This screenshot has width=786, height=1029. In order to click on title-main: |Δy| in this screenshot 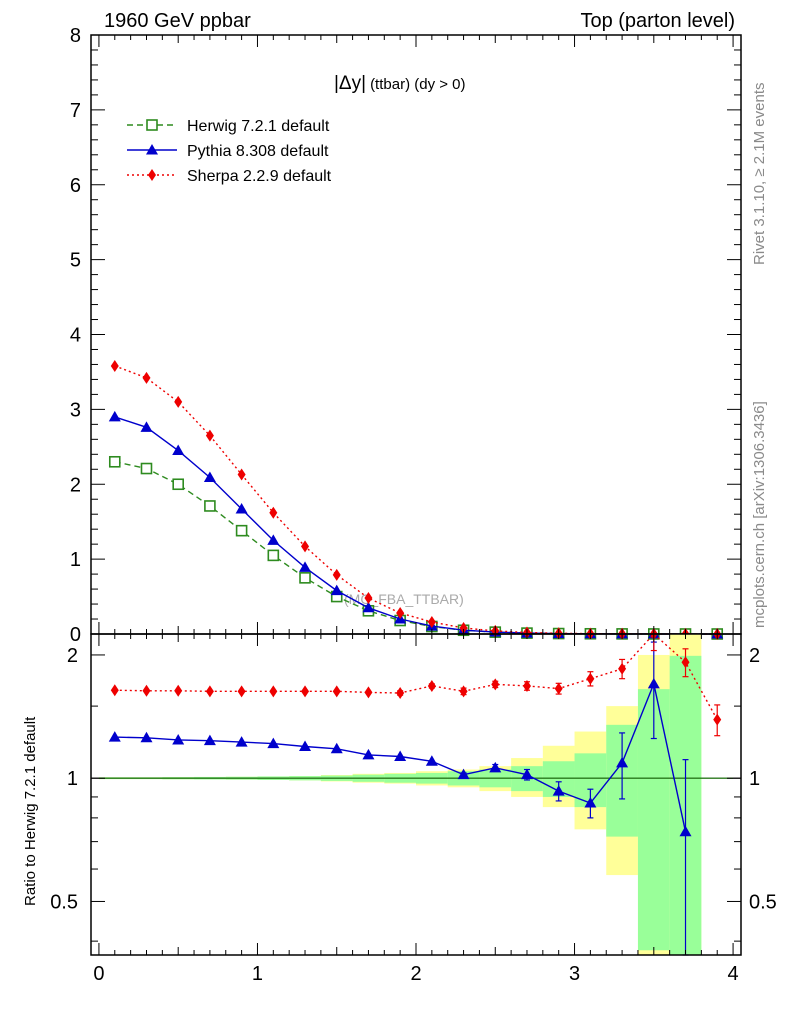, I will do `click(350, 83)`.